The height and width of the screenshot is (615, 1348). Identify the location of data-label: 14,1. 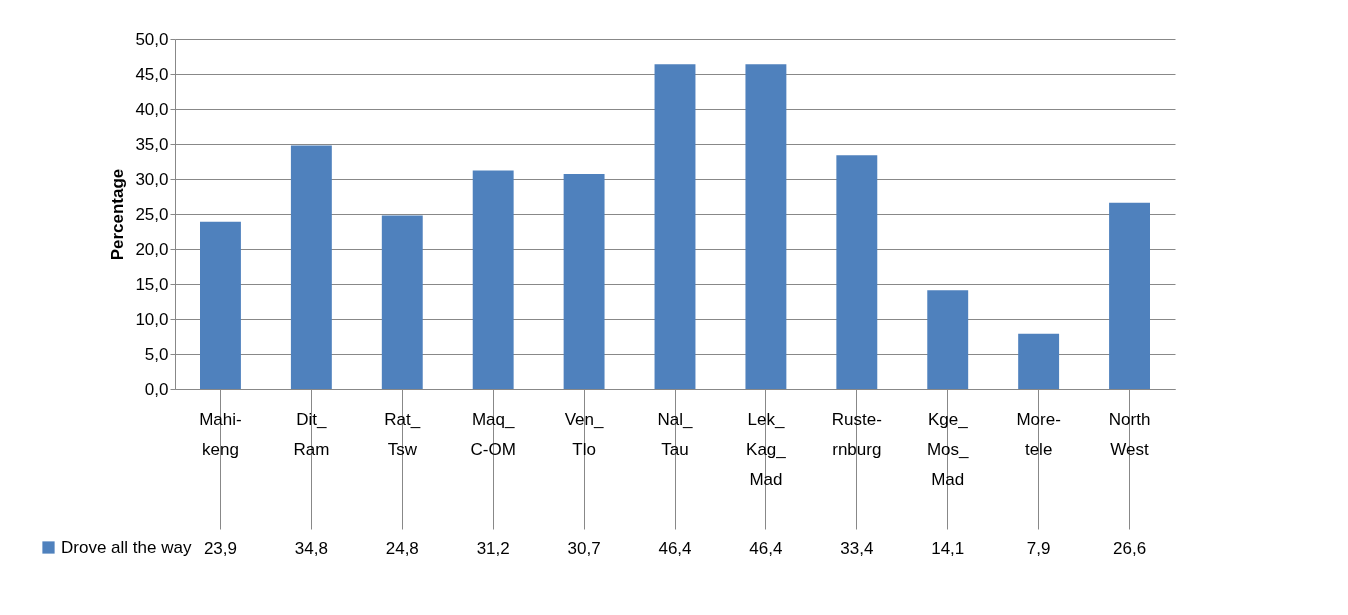
(948, 548).